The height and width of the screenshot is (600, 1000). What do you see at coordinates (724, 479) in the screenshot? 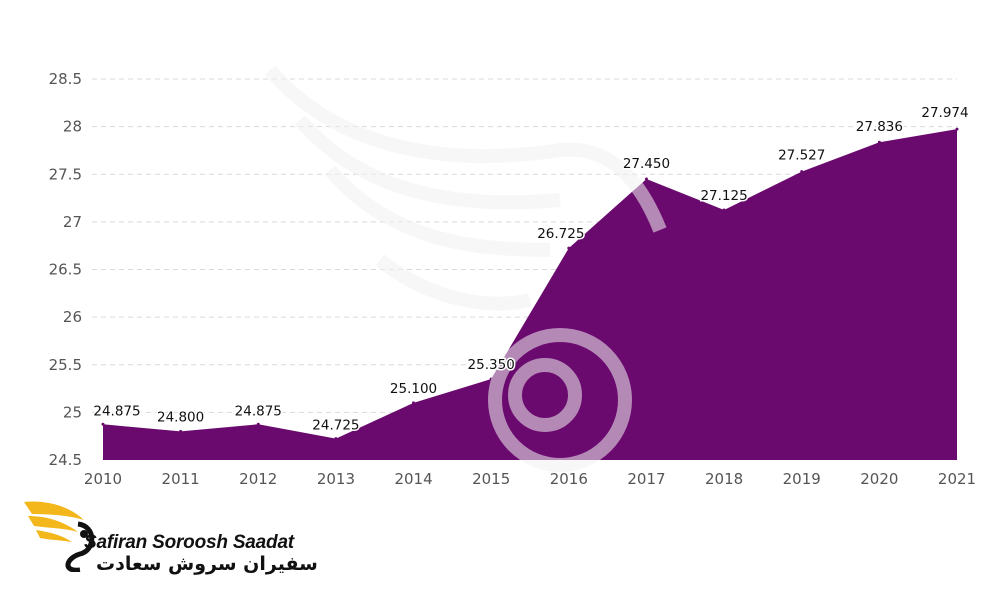
I see `x-tick-label: 2018` at bounding box center [724, 479].